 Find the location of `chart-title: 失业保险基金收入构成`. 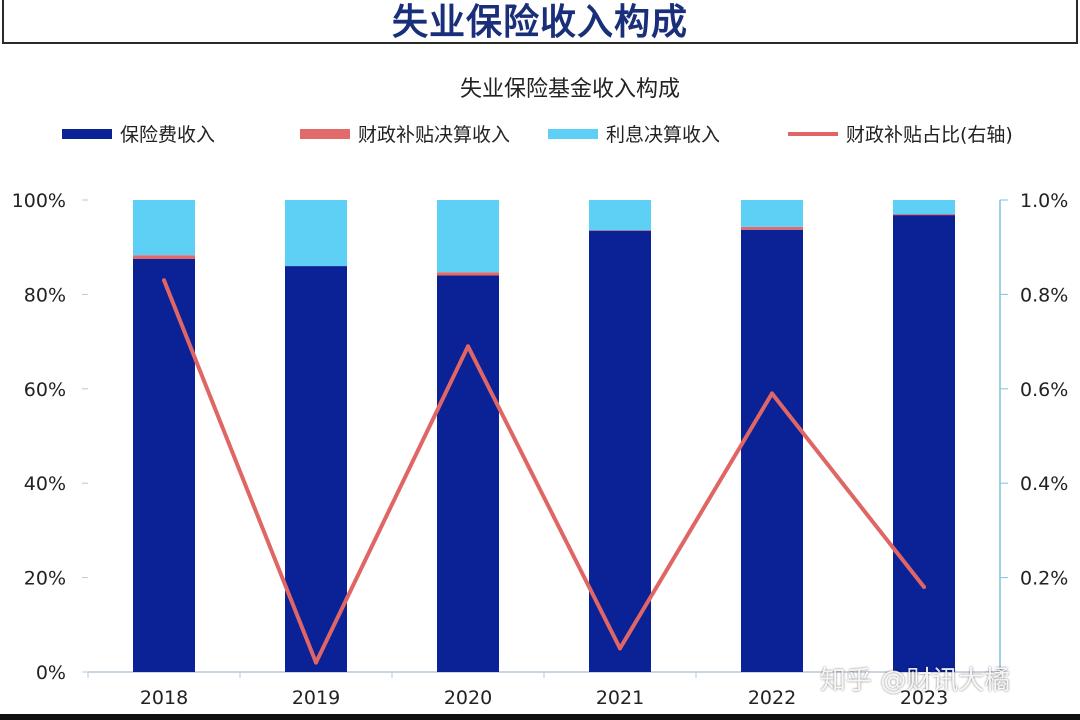

chart-title: 失业保险基金收入构成 is located at coordinates (570, 89).